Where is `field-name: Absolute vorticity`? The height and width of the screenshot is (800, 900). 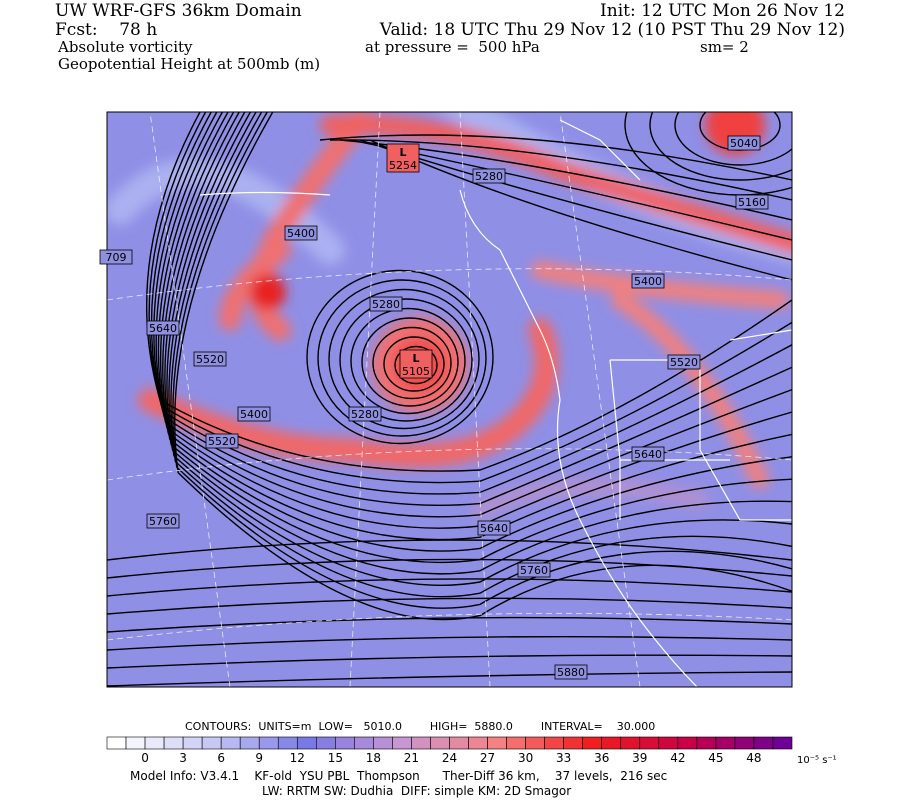
field-name: Absolute vorticity is located at coordinates (125, 47).